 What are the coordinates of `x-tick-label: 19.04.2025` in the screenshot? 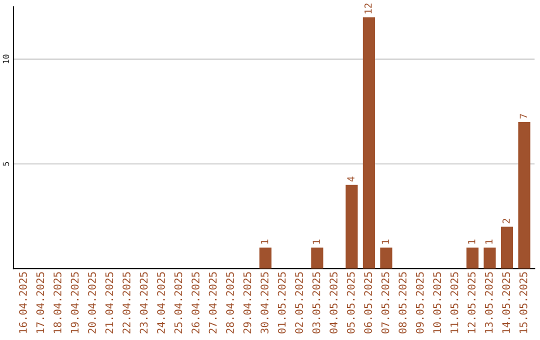 It's located at (74, 302).